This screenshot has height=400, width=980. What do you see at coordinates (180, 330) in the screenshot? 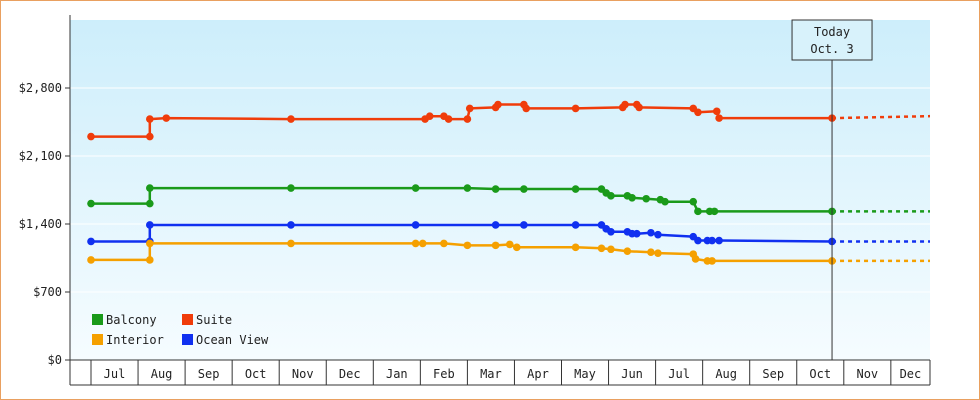
I see `legend: Balcony Suite Interior Ocean View` at bounding box center [180, 330].